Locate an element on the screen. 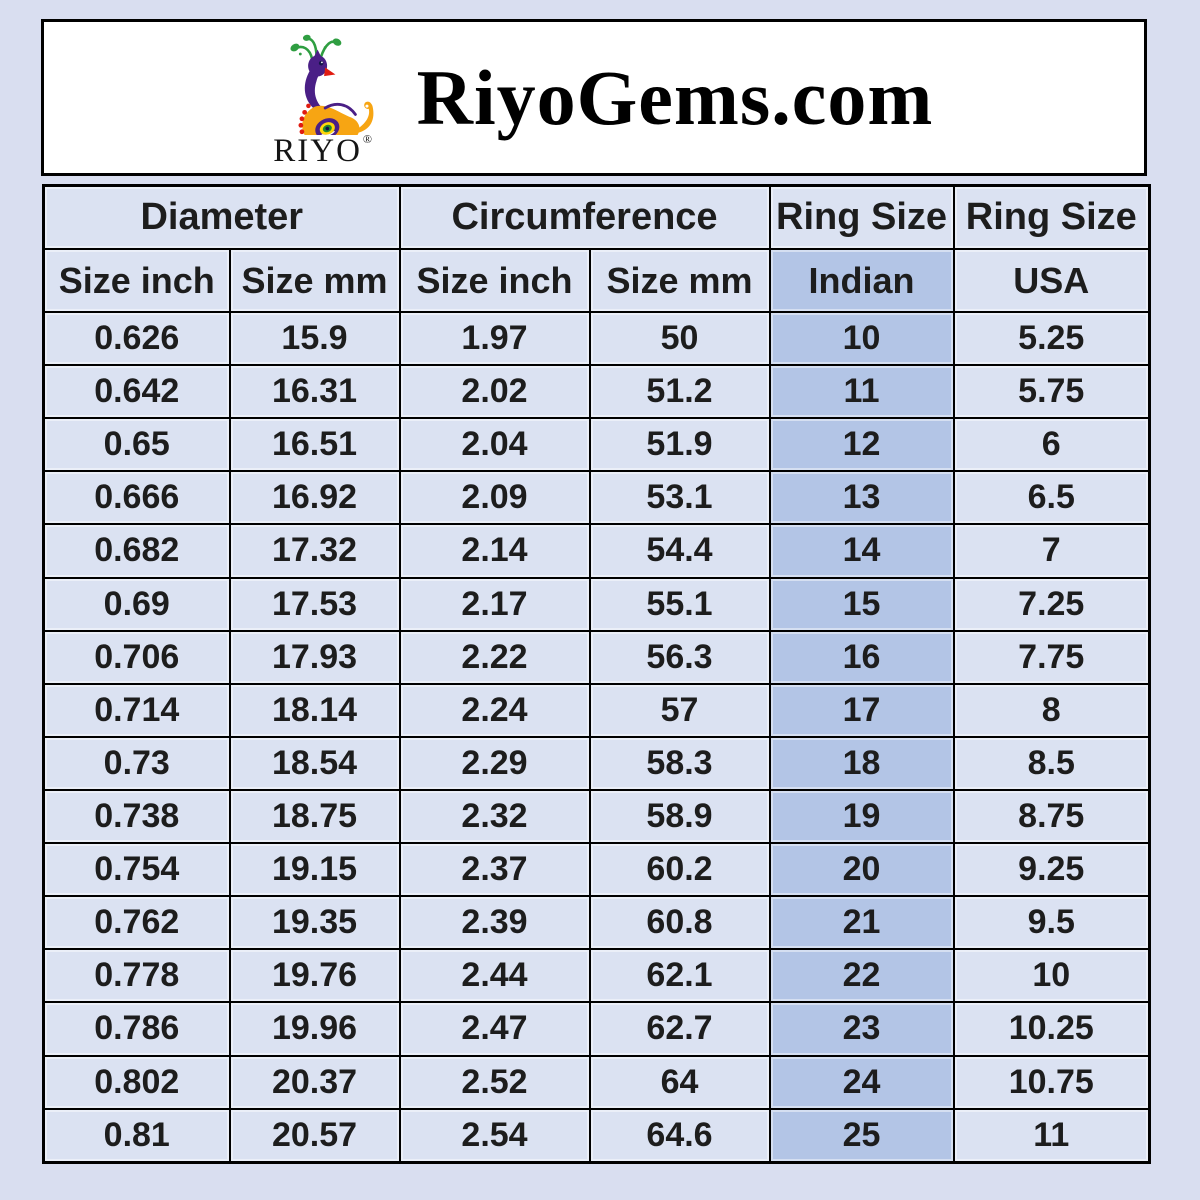 The width and height of the screenshot is (1200, 1200). table-row: 0.802 20.37 2.52 64 24 10.75 is located at coordinates (596, 1082).